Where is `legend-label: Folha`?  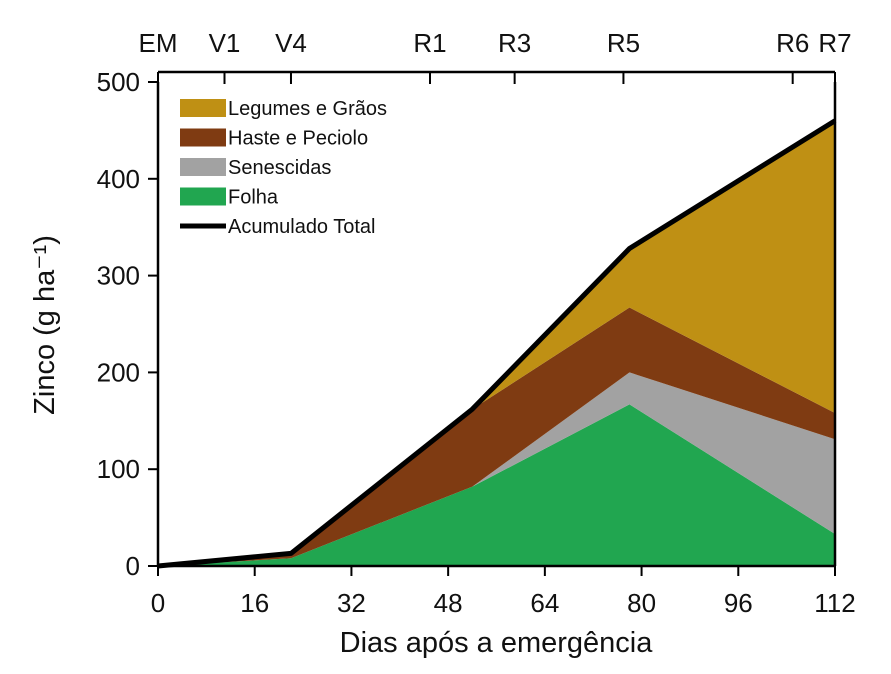 legend-label: Folha is located at coordinates (253, 198).